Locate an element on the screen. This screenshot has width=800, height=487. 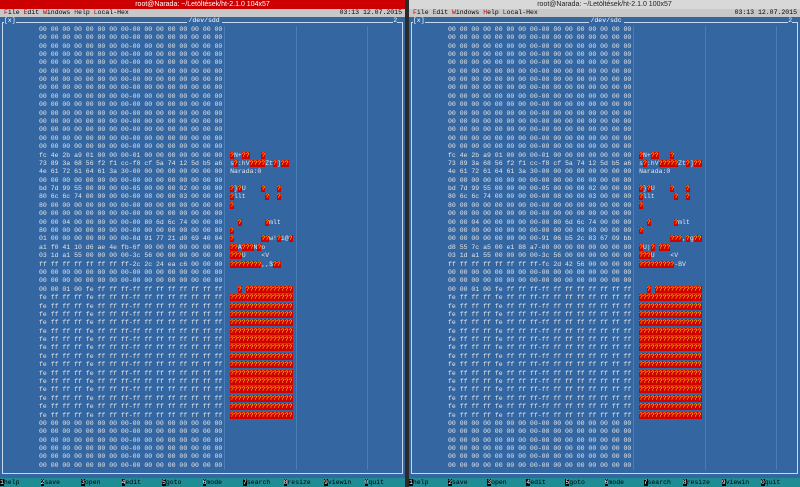
key-label: help is located at coordinates (420, 482).